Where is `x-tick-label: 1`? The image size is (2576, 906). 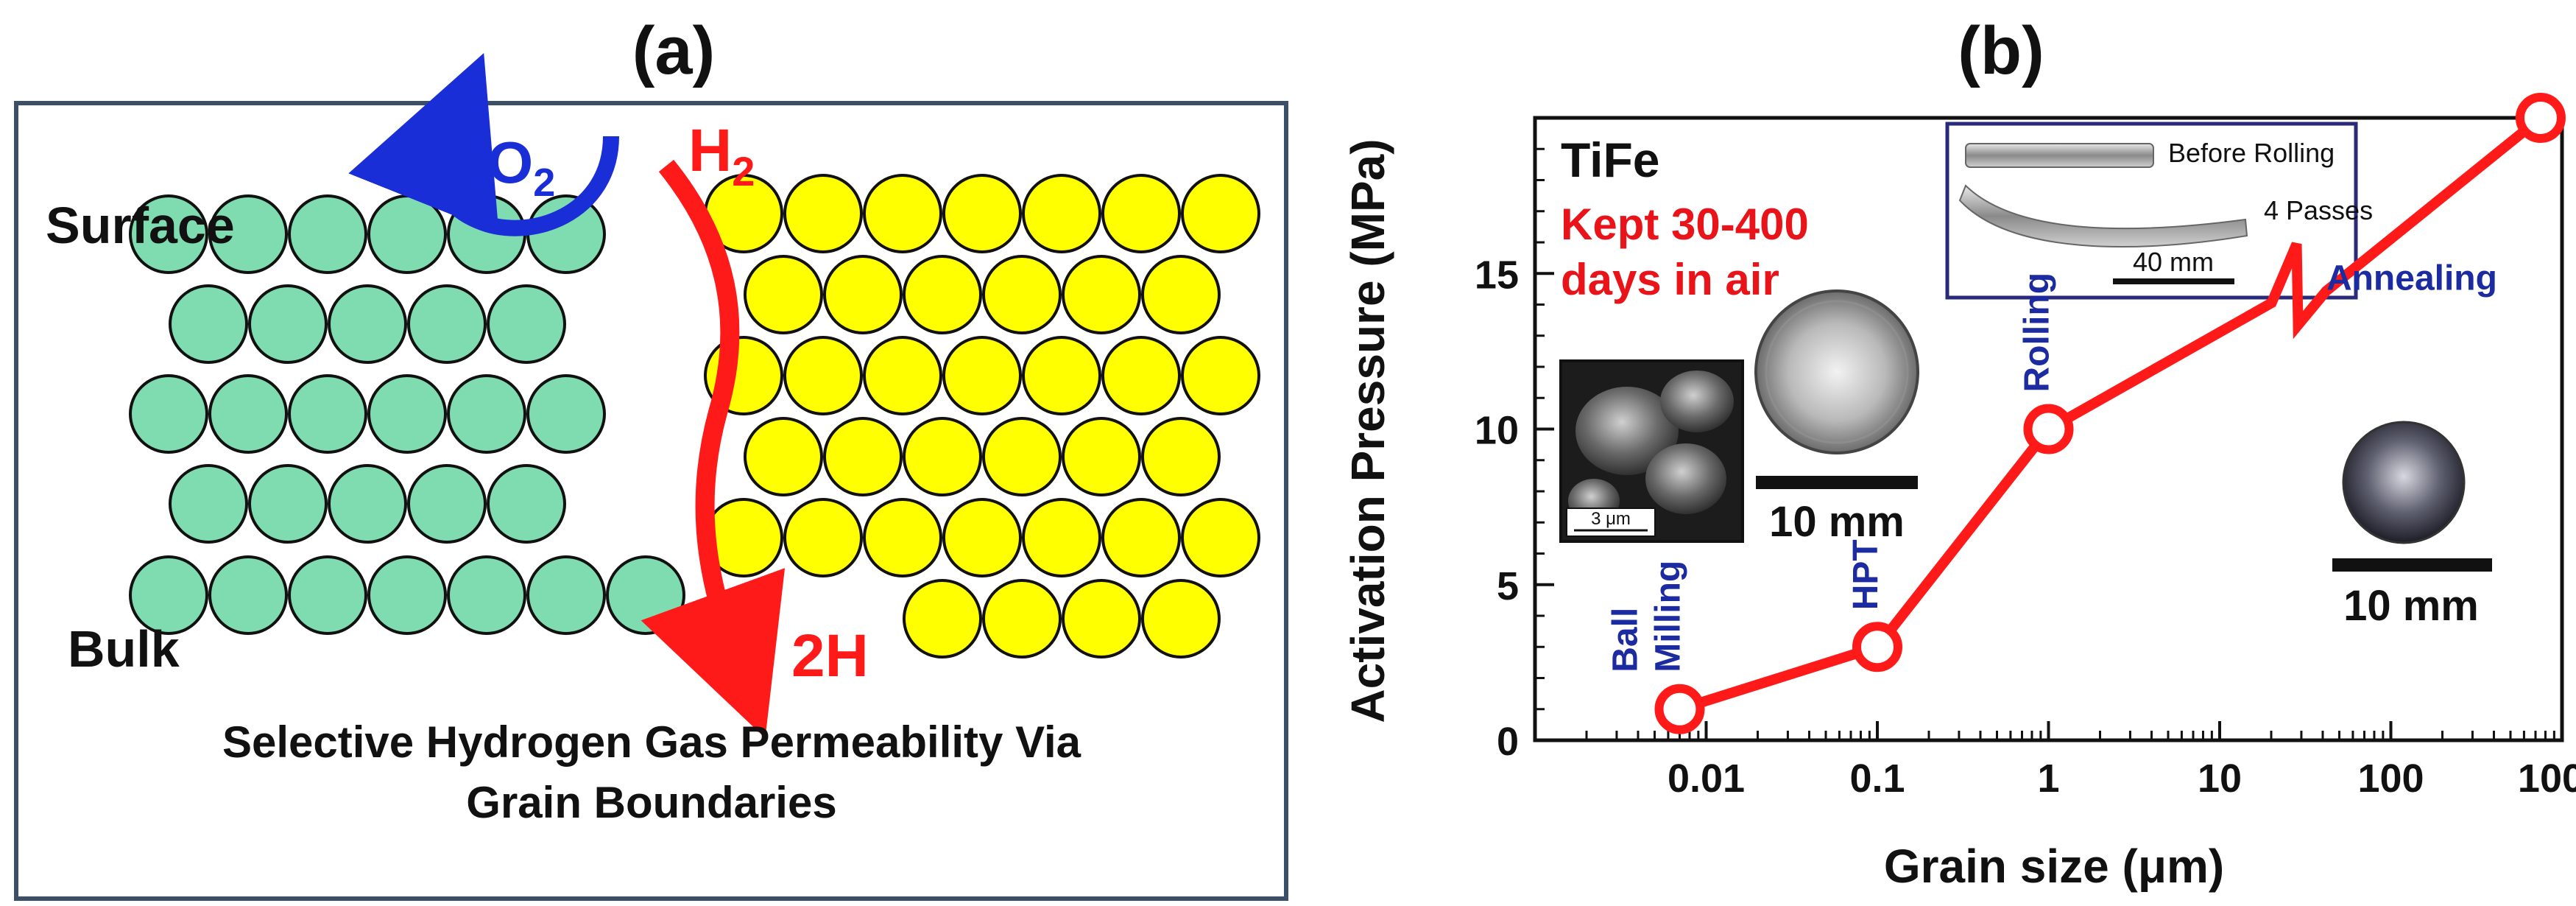
x-tick-label: 1 is located at coordinates (2048, 778).